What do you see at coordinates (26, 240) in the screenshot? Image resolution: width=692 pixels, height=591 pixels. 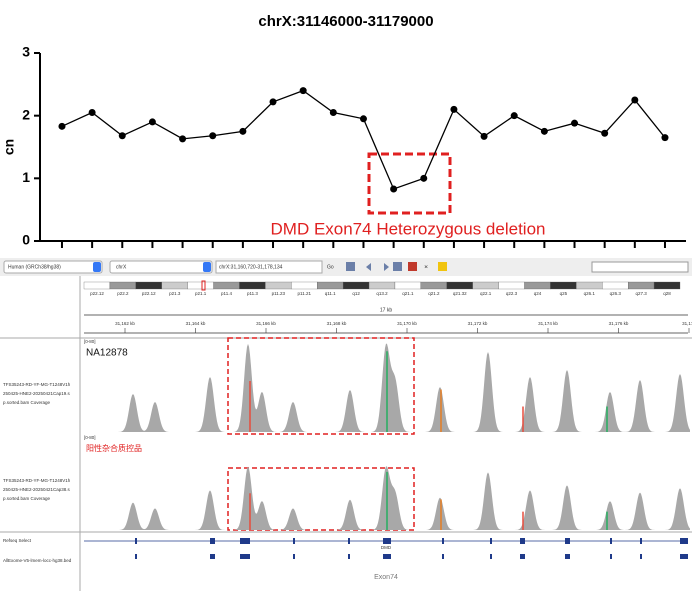 I see `y-tick-label: 0` at bounding box center [26, 240].